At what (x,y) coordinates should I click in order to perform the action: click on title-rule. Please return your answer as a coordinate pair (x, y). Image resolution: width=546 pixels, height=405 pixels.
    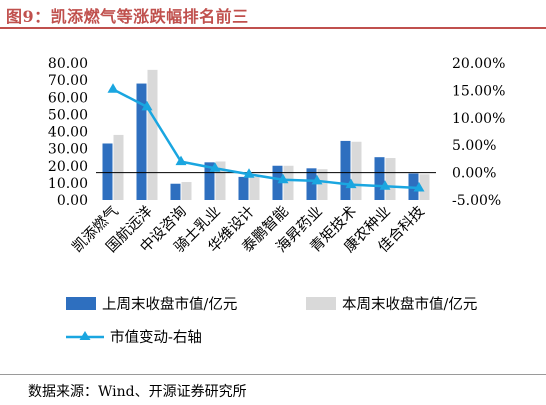
    Looking at the image, I should click on (273, 28).